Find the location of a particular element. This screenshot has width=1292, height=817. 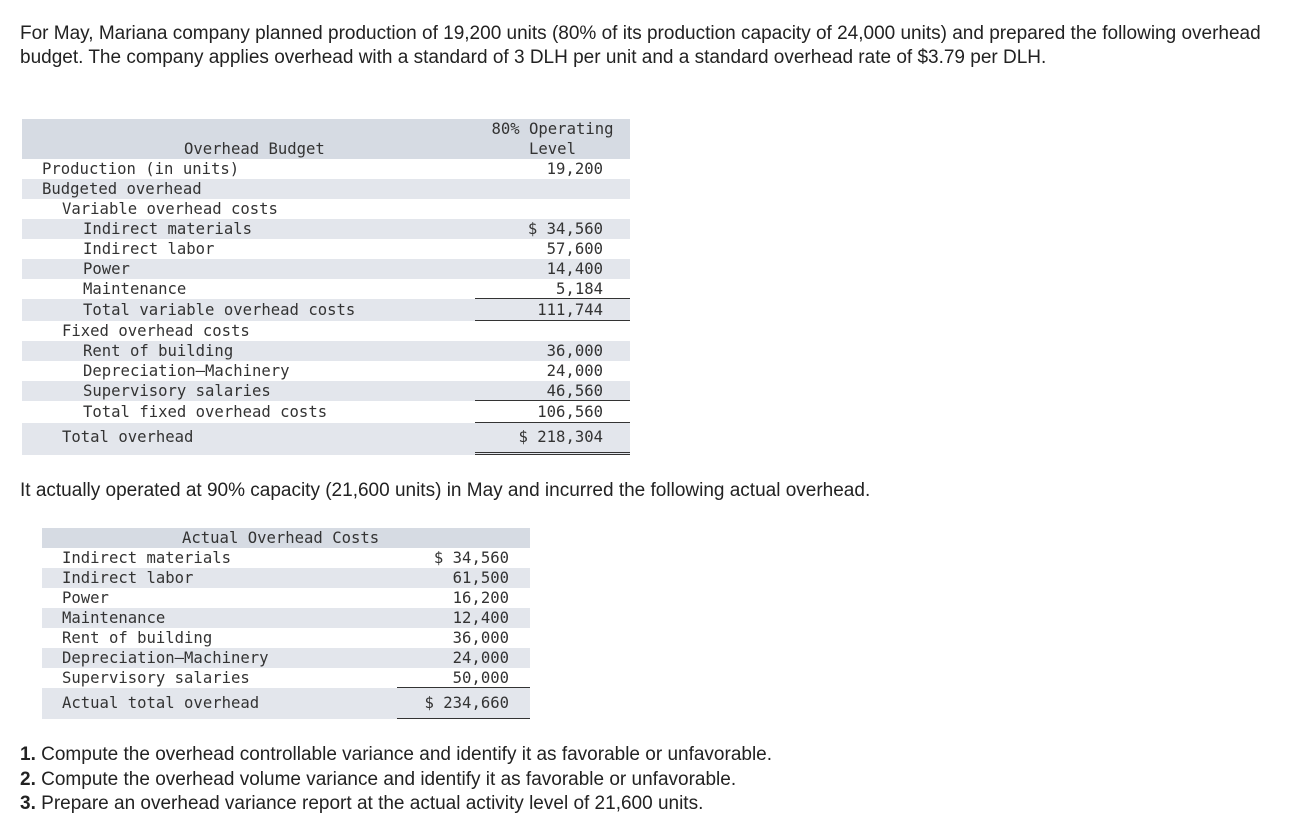

value: $ 234,660 is located at coordinates (463, 703).